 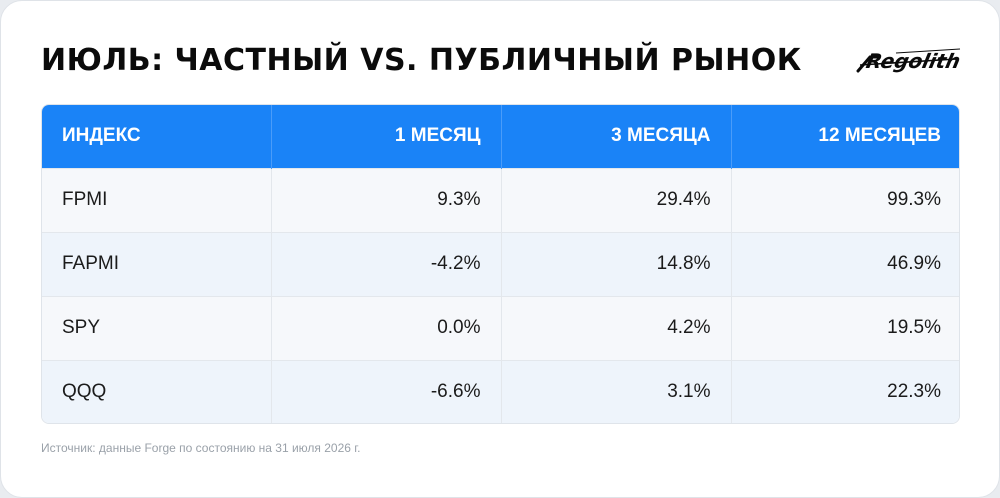 What do you see at coordinates (616, 199) in the screenshot?
I see `table-cell-3-months: 29.4%` at bounding box center [616, 199].